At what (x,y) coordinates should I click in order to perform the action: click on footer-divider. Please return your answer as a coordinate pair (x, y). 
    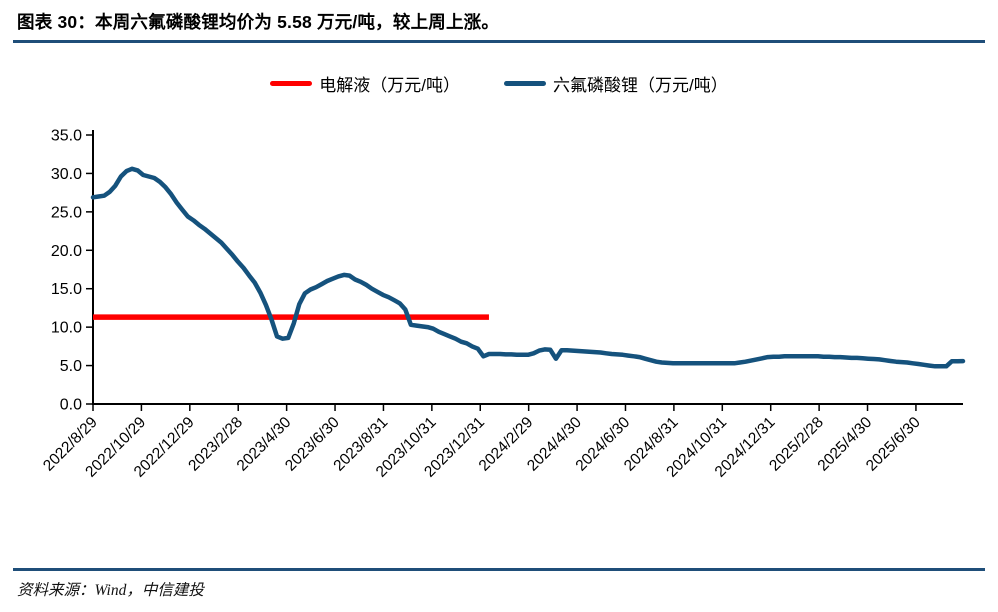
    Looking at the image, I should click on (499, 569).